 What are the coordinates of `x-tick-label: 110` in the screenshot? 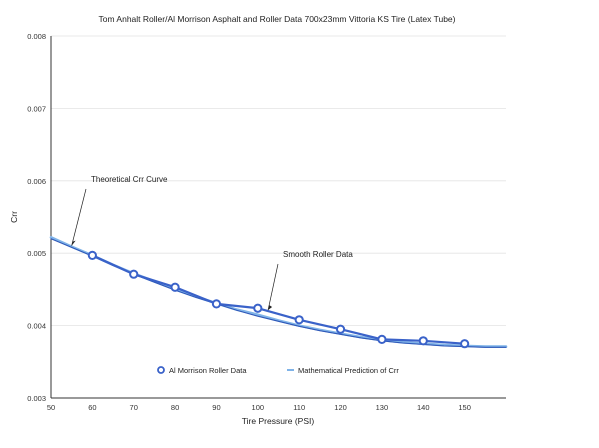 It's located at (299, 407).